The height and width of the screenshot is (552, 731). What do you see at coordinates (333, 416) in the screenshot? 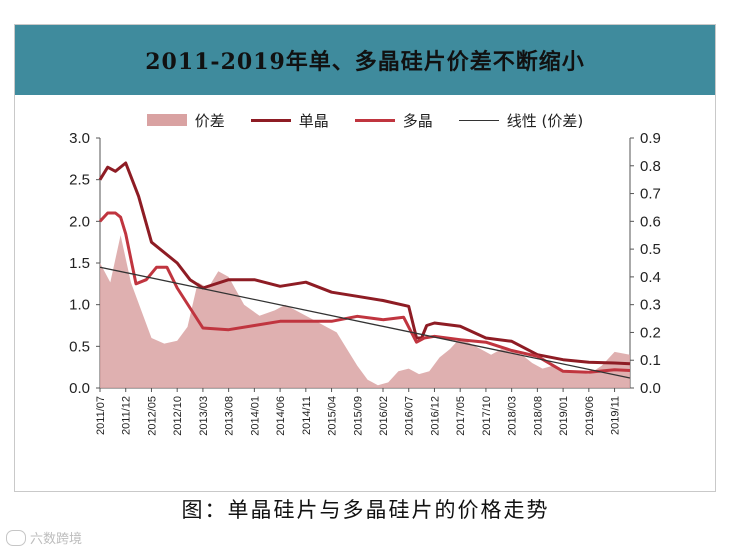
I see `x-tick-label: 2015/04` at bounding box center [333, 416].